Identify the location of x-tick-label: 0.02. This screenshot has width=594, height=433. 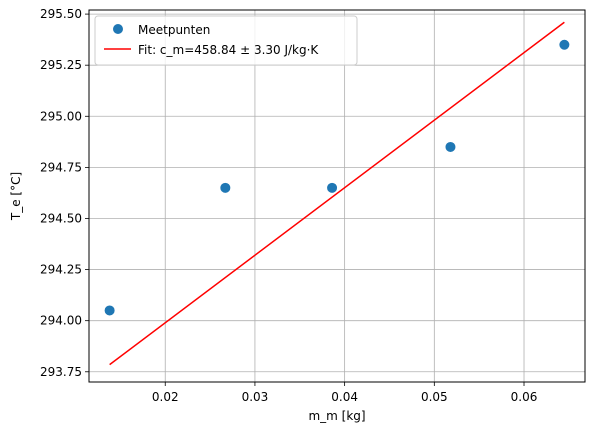
(165, 397).